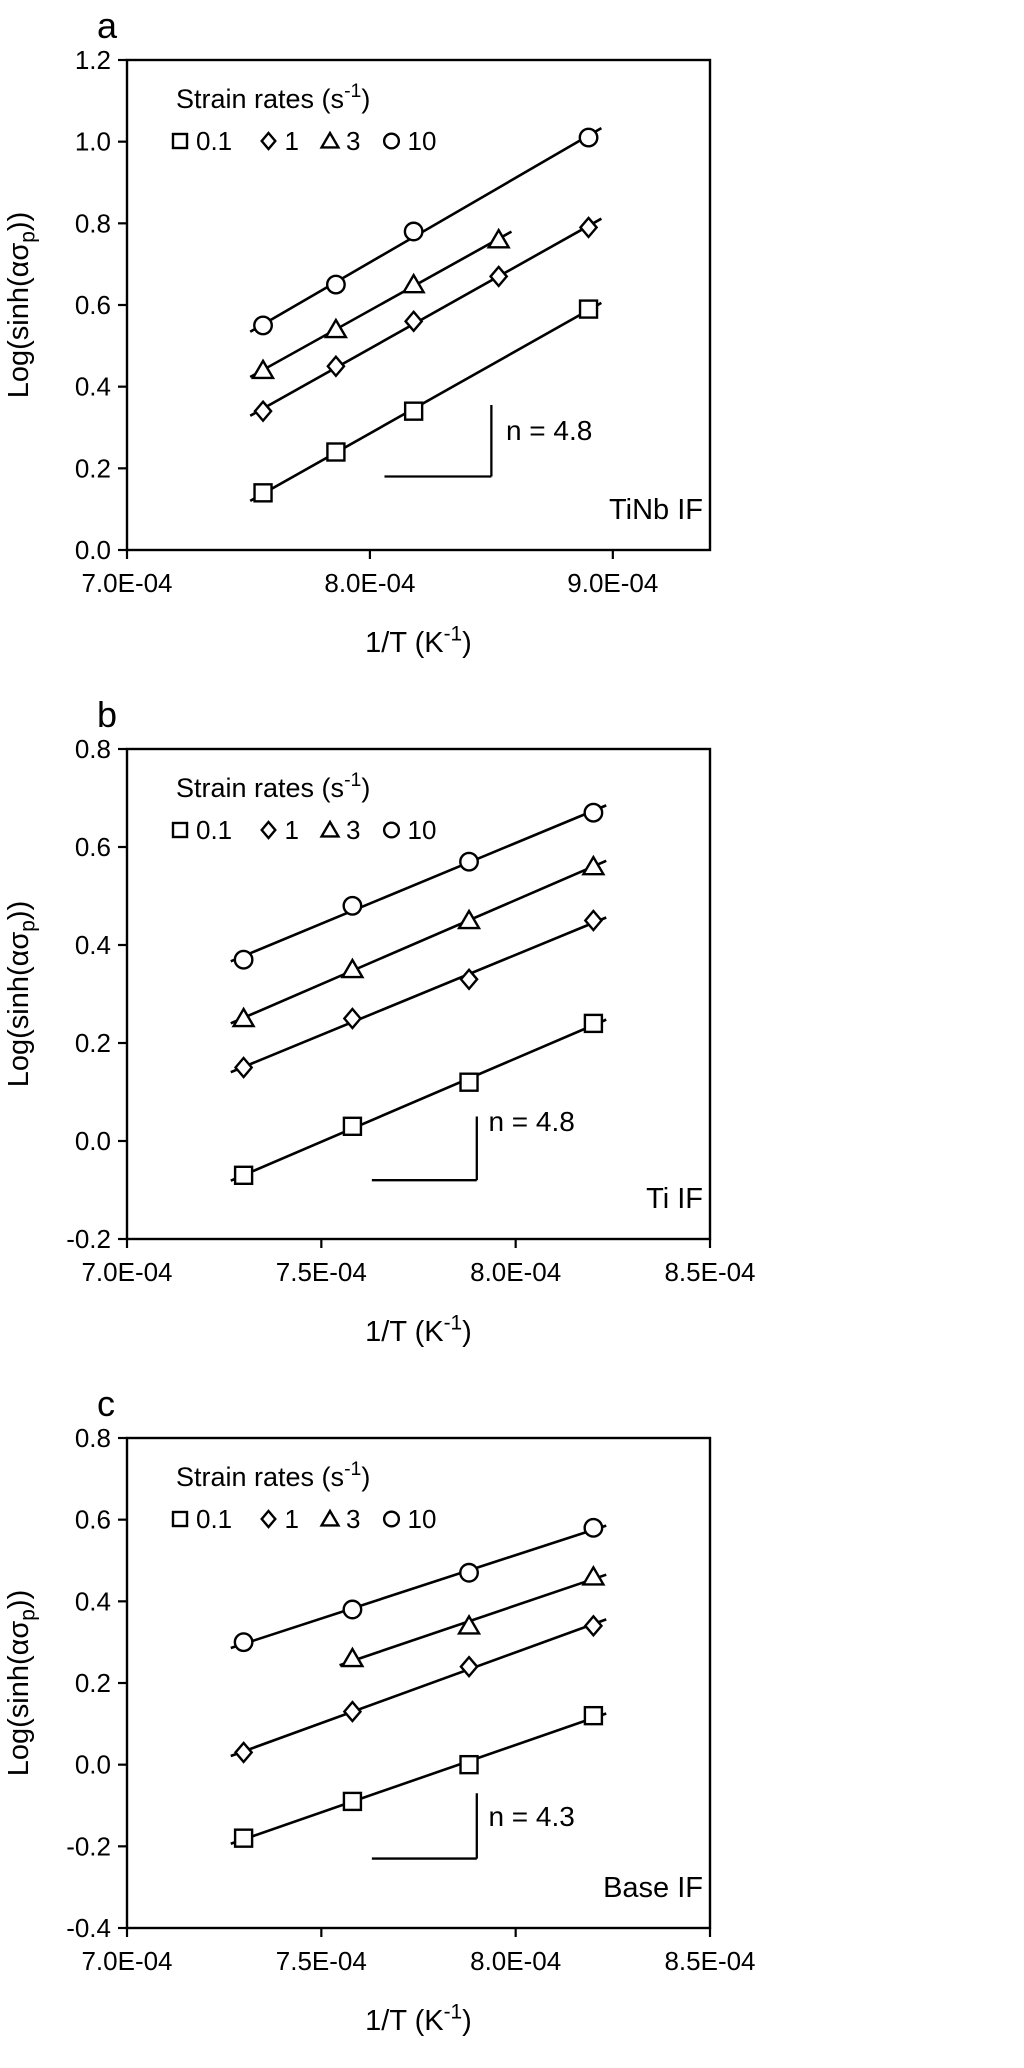  I want to click on panel-letter-a: a, so click(107, 25).